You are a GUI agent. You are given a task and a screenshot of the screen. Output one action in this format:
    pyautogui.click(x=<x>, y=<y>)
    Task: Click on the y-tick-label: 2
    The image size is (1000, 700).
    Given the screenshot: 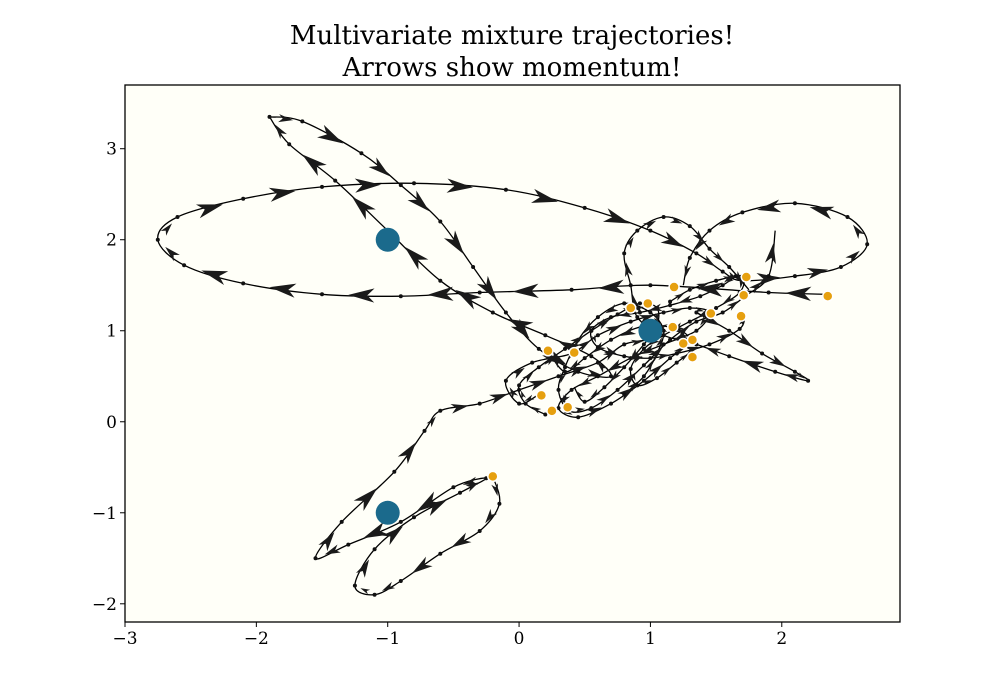 What is the action you would take?
    pyautogui.click(x=111, y=241)
    